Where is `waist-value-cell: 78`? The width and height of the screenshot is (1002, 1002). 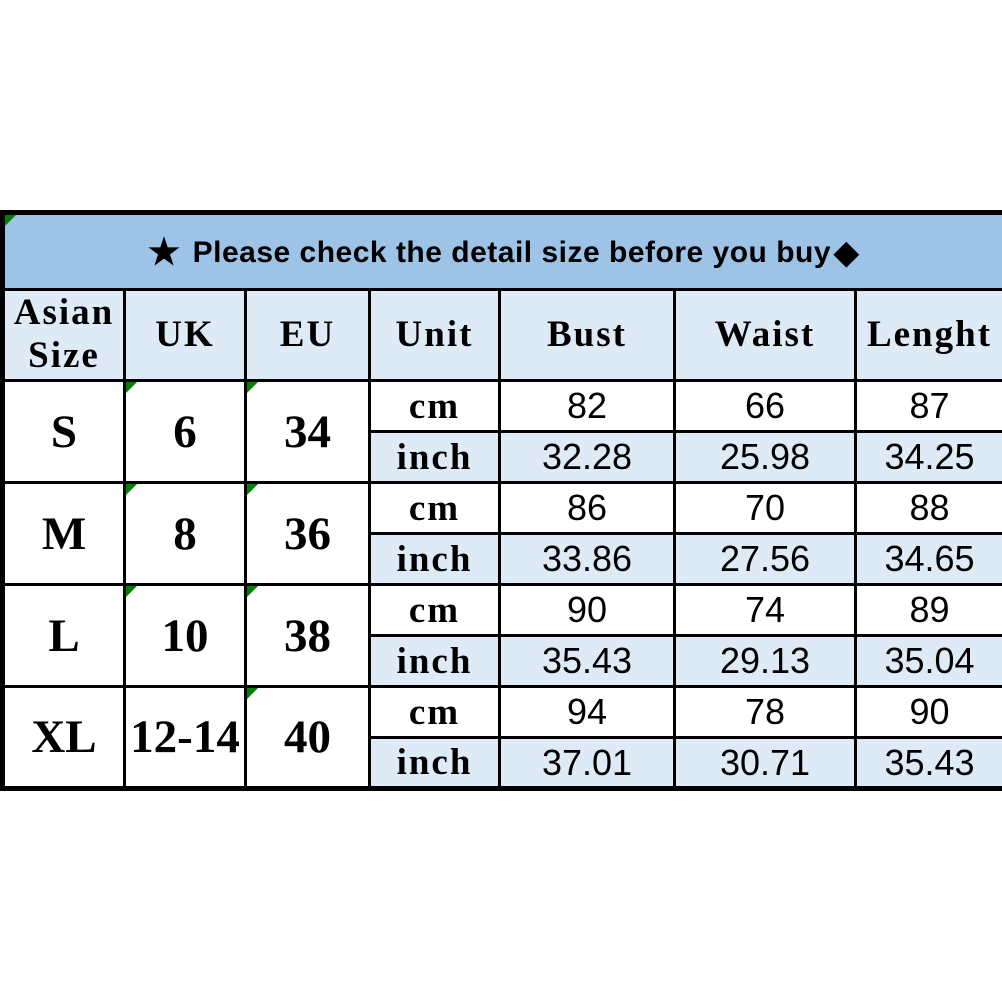
waist-value-cell: 78 is located at coordinates (765, 712).